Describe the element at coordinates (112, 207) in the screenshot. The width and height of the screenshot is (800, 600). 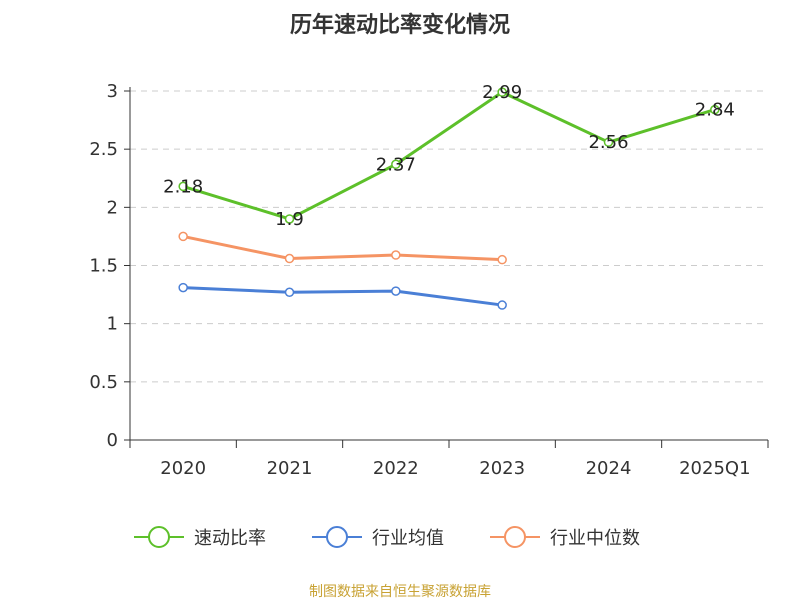
I see `y-tick-label: 2` at that location.